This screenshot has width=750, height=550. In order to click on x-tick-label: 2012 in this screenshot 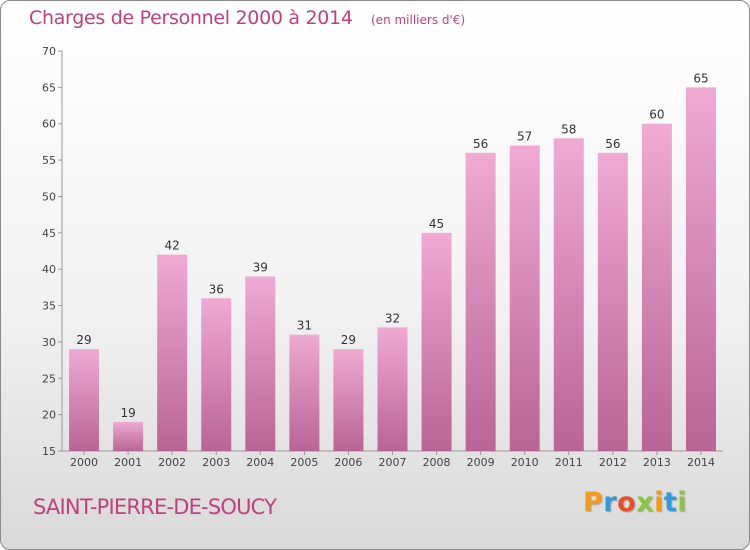, I will do `click(613, 462)`.